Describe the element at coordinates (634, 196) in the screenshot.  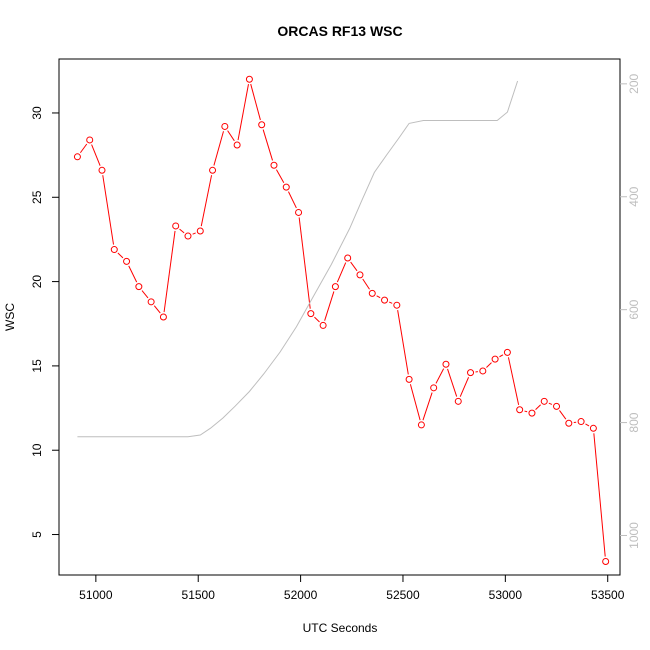
I see `y2-tick-label: 400` at that location.